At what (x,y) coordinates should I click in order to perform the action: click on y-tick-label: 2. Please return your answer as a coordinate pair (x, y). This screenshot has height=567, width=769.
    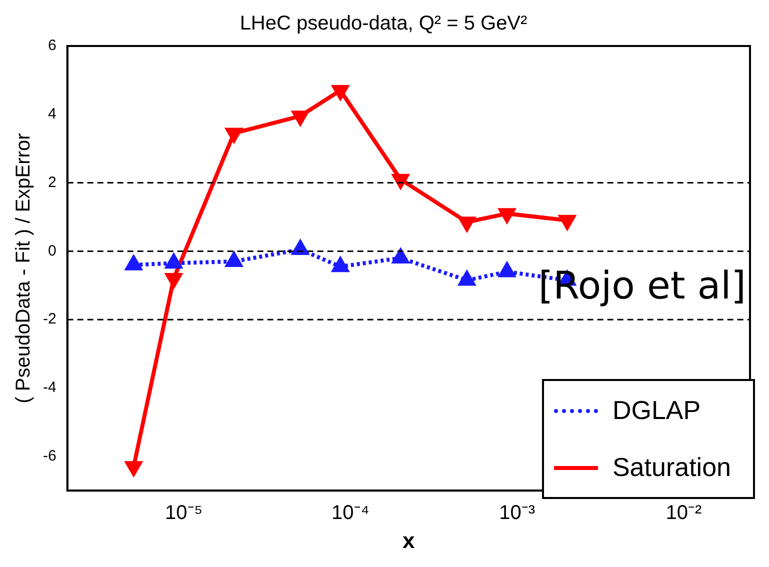
    Looking at the image, I should click on (52, 182).